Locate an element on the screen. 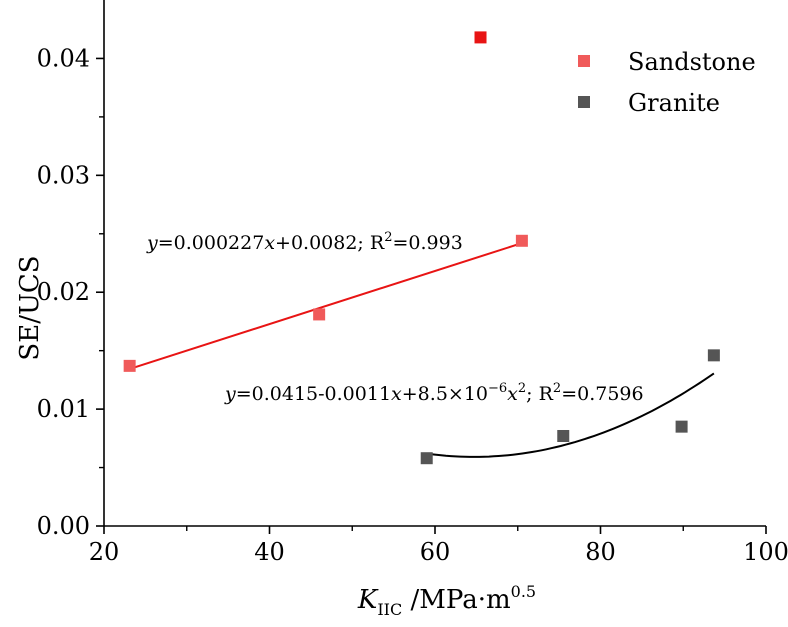 This screenshot has width=788, height=627. x-tick-label: 20 is located at coordinates (104, 552).